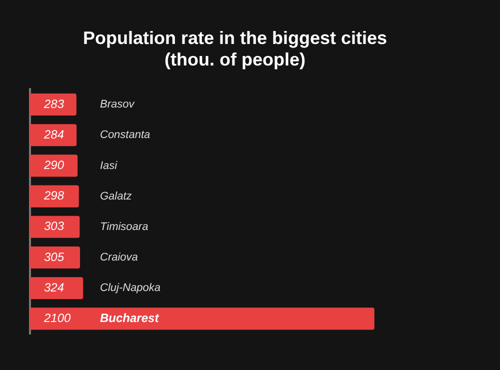 Image resolution: width=500 pixels, height=370 pixels. Describe the element at coordinates (130, 318) in the screenshot. I see `y-tick-label: Bucharest` at that location.